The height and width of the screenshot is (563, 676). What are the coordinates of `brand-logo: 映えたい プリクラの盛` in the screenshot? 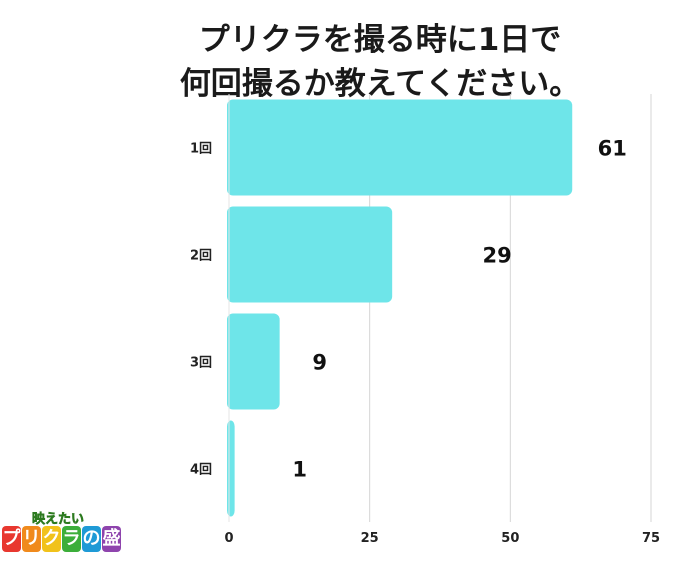 It's located at (66, 535).